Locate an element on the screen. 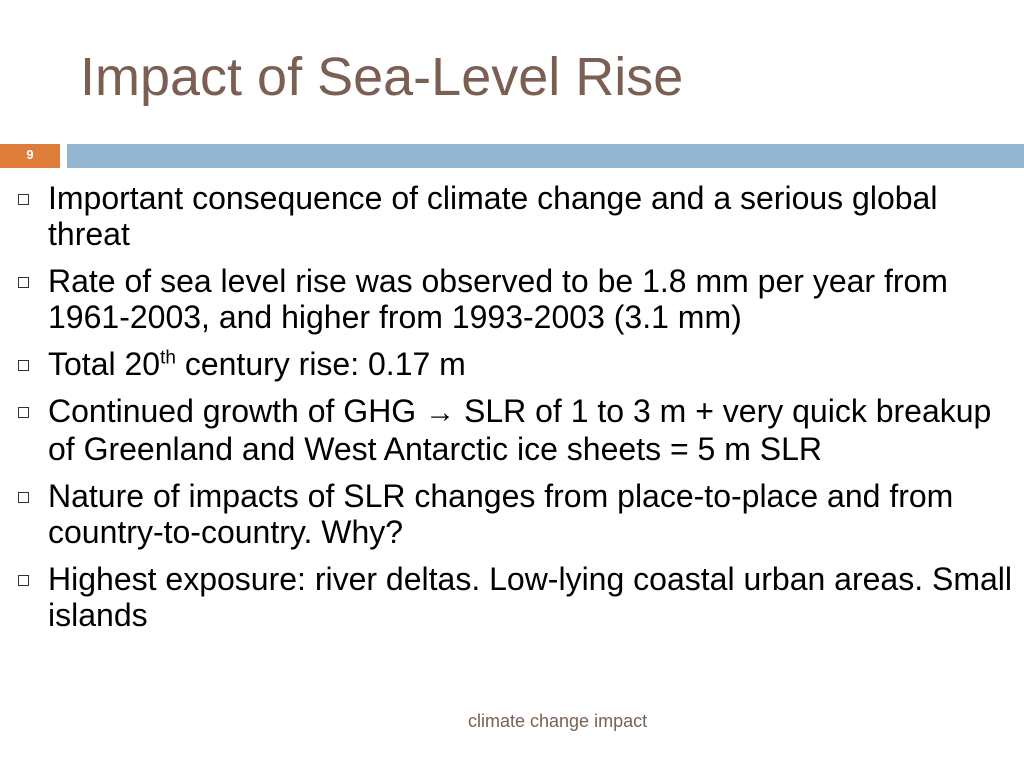 The height and width of the screenshot is (768, 1024). bullet-text-pre: Continued growth of GHG is located at coordinates (237, 411).